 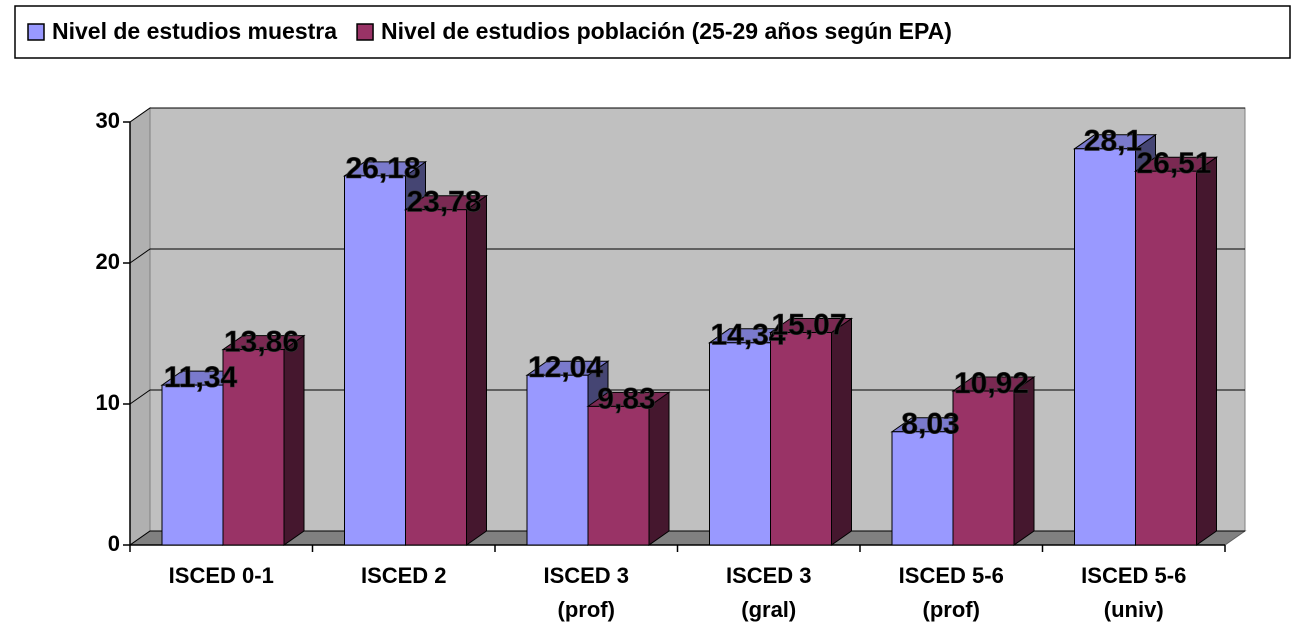 What do you see at coordinates (768, 592) in the screenshot?
I see `x-tick-label: ISCED 3 (gral)` at bounding box center [768, 592].